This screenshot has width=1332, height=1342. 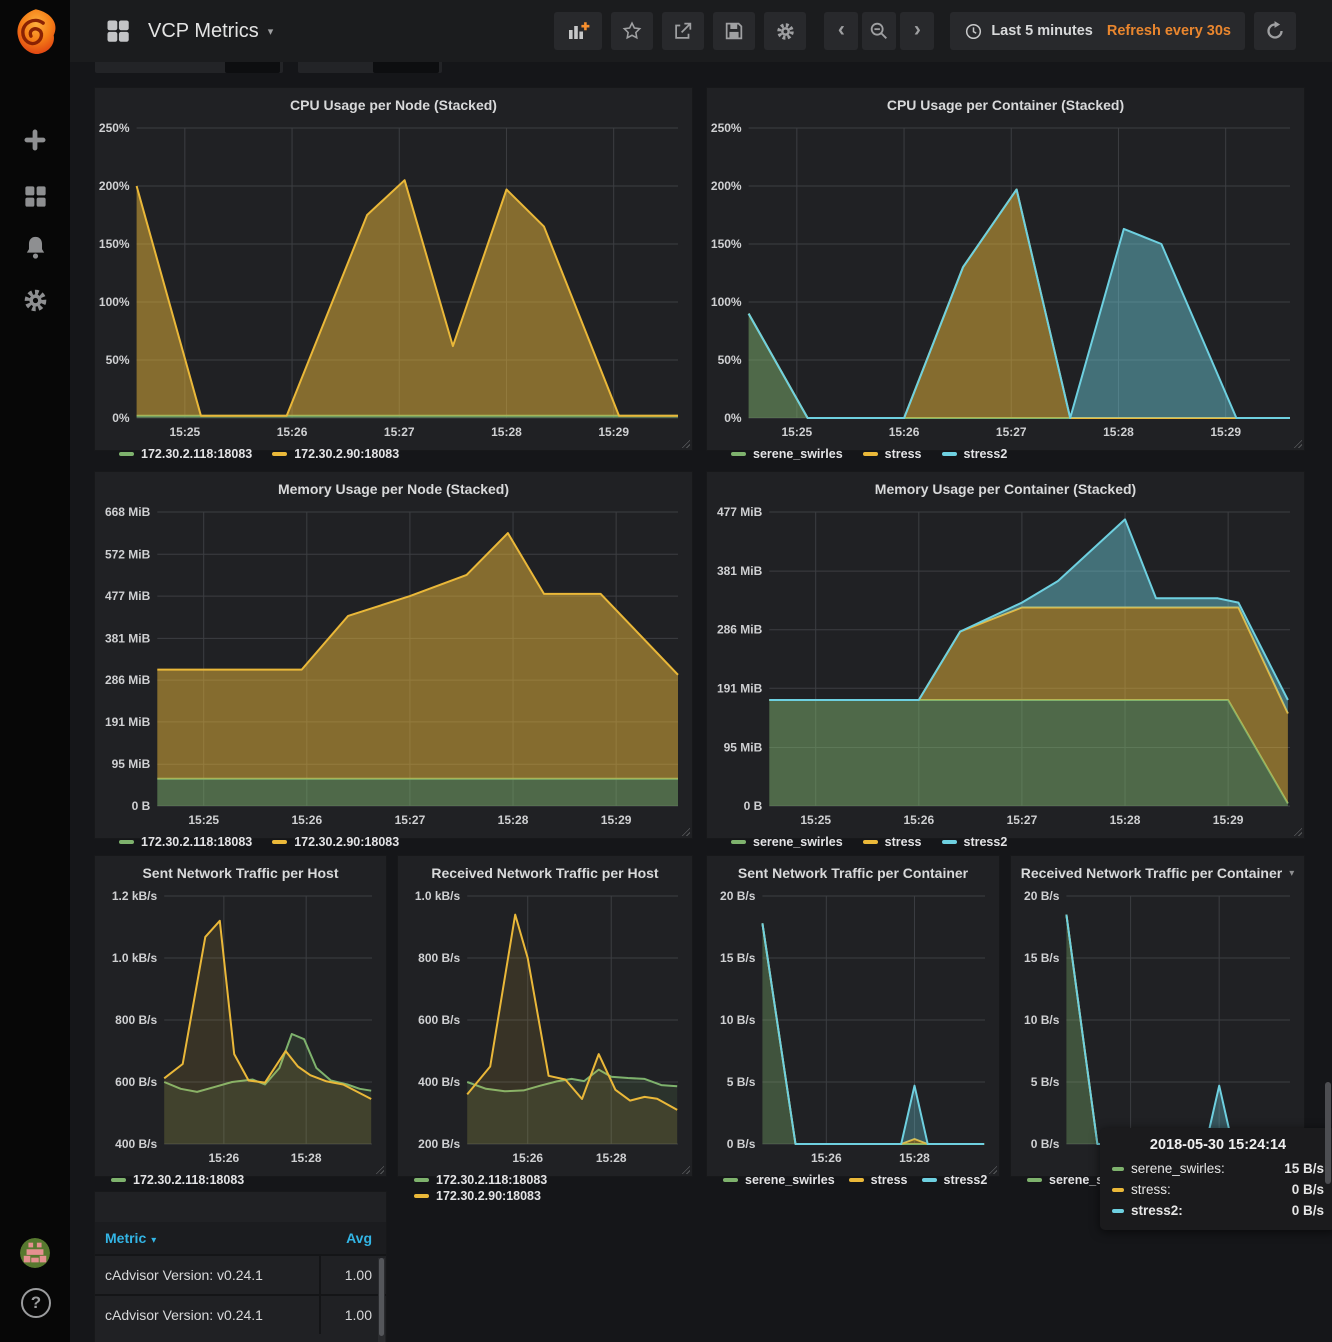 What do you see at coordinates (141, 806) in the screenshot?
I see `svg-text: 0 B` at bounding box center [141, 806].